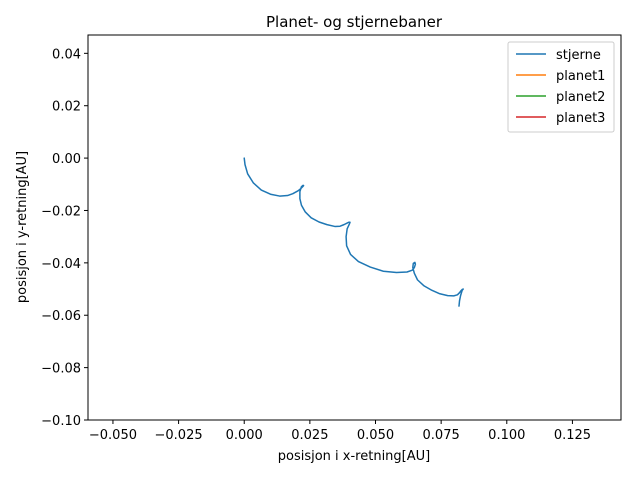 Image resolution: width=640 pixels, height=478 pixels. What do you see at coordinates (61, 316) in the screenshot?
I see `y-tick-label: −0.06` at bounding box center [61, 316].